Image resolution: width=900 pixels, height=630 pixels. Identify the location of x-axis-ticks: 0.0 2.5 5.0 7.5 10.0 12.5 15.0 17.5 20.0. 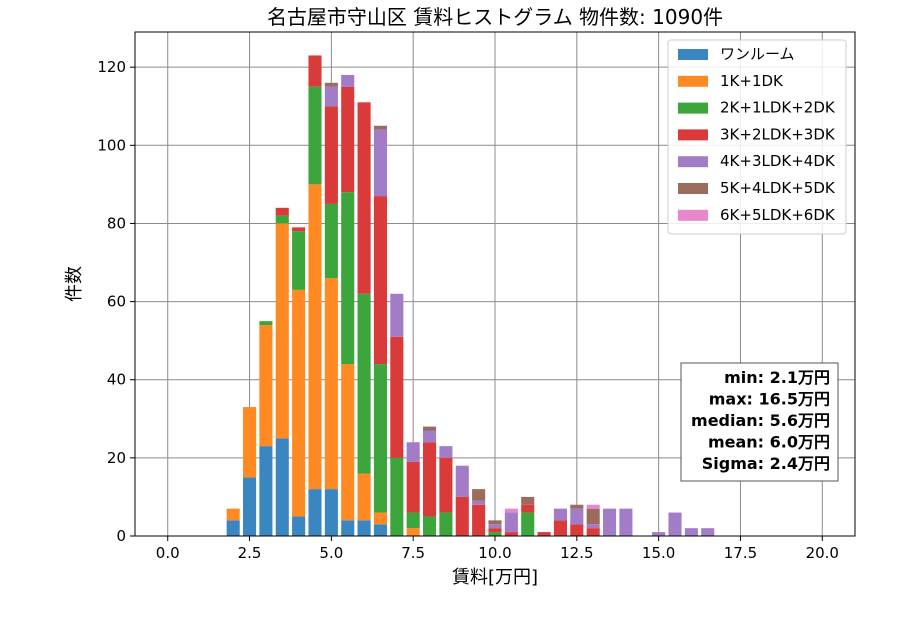
(497, 549).